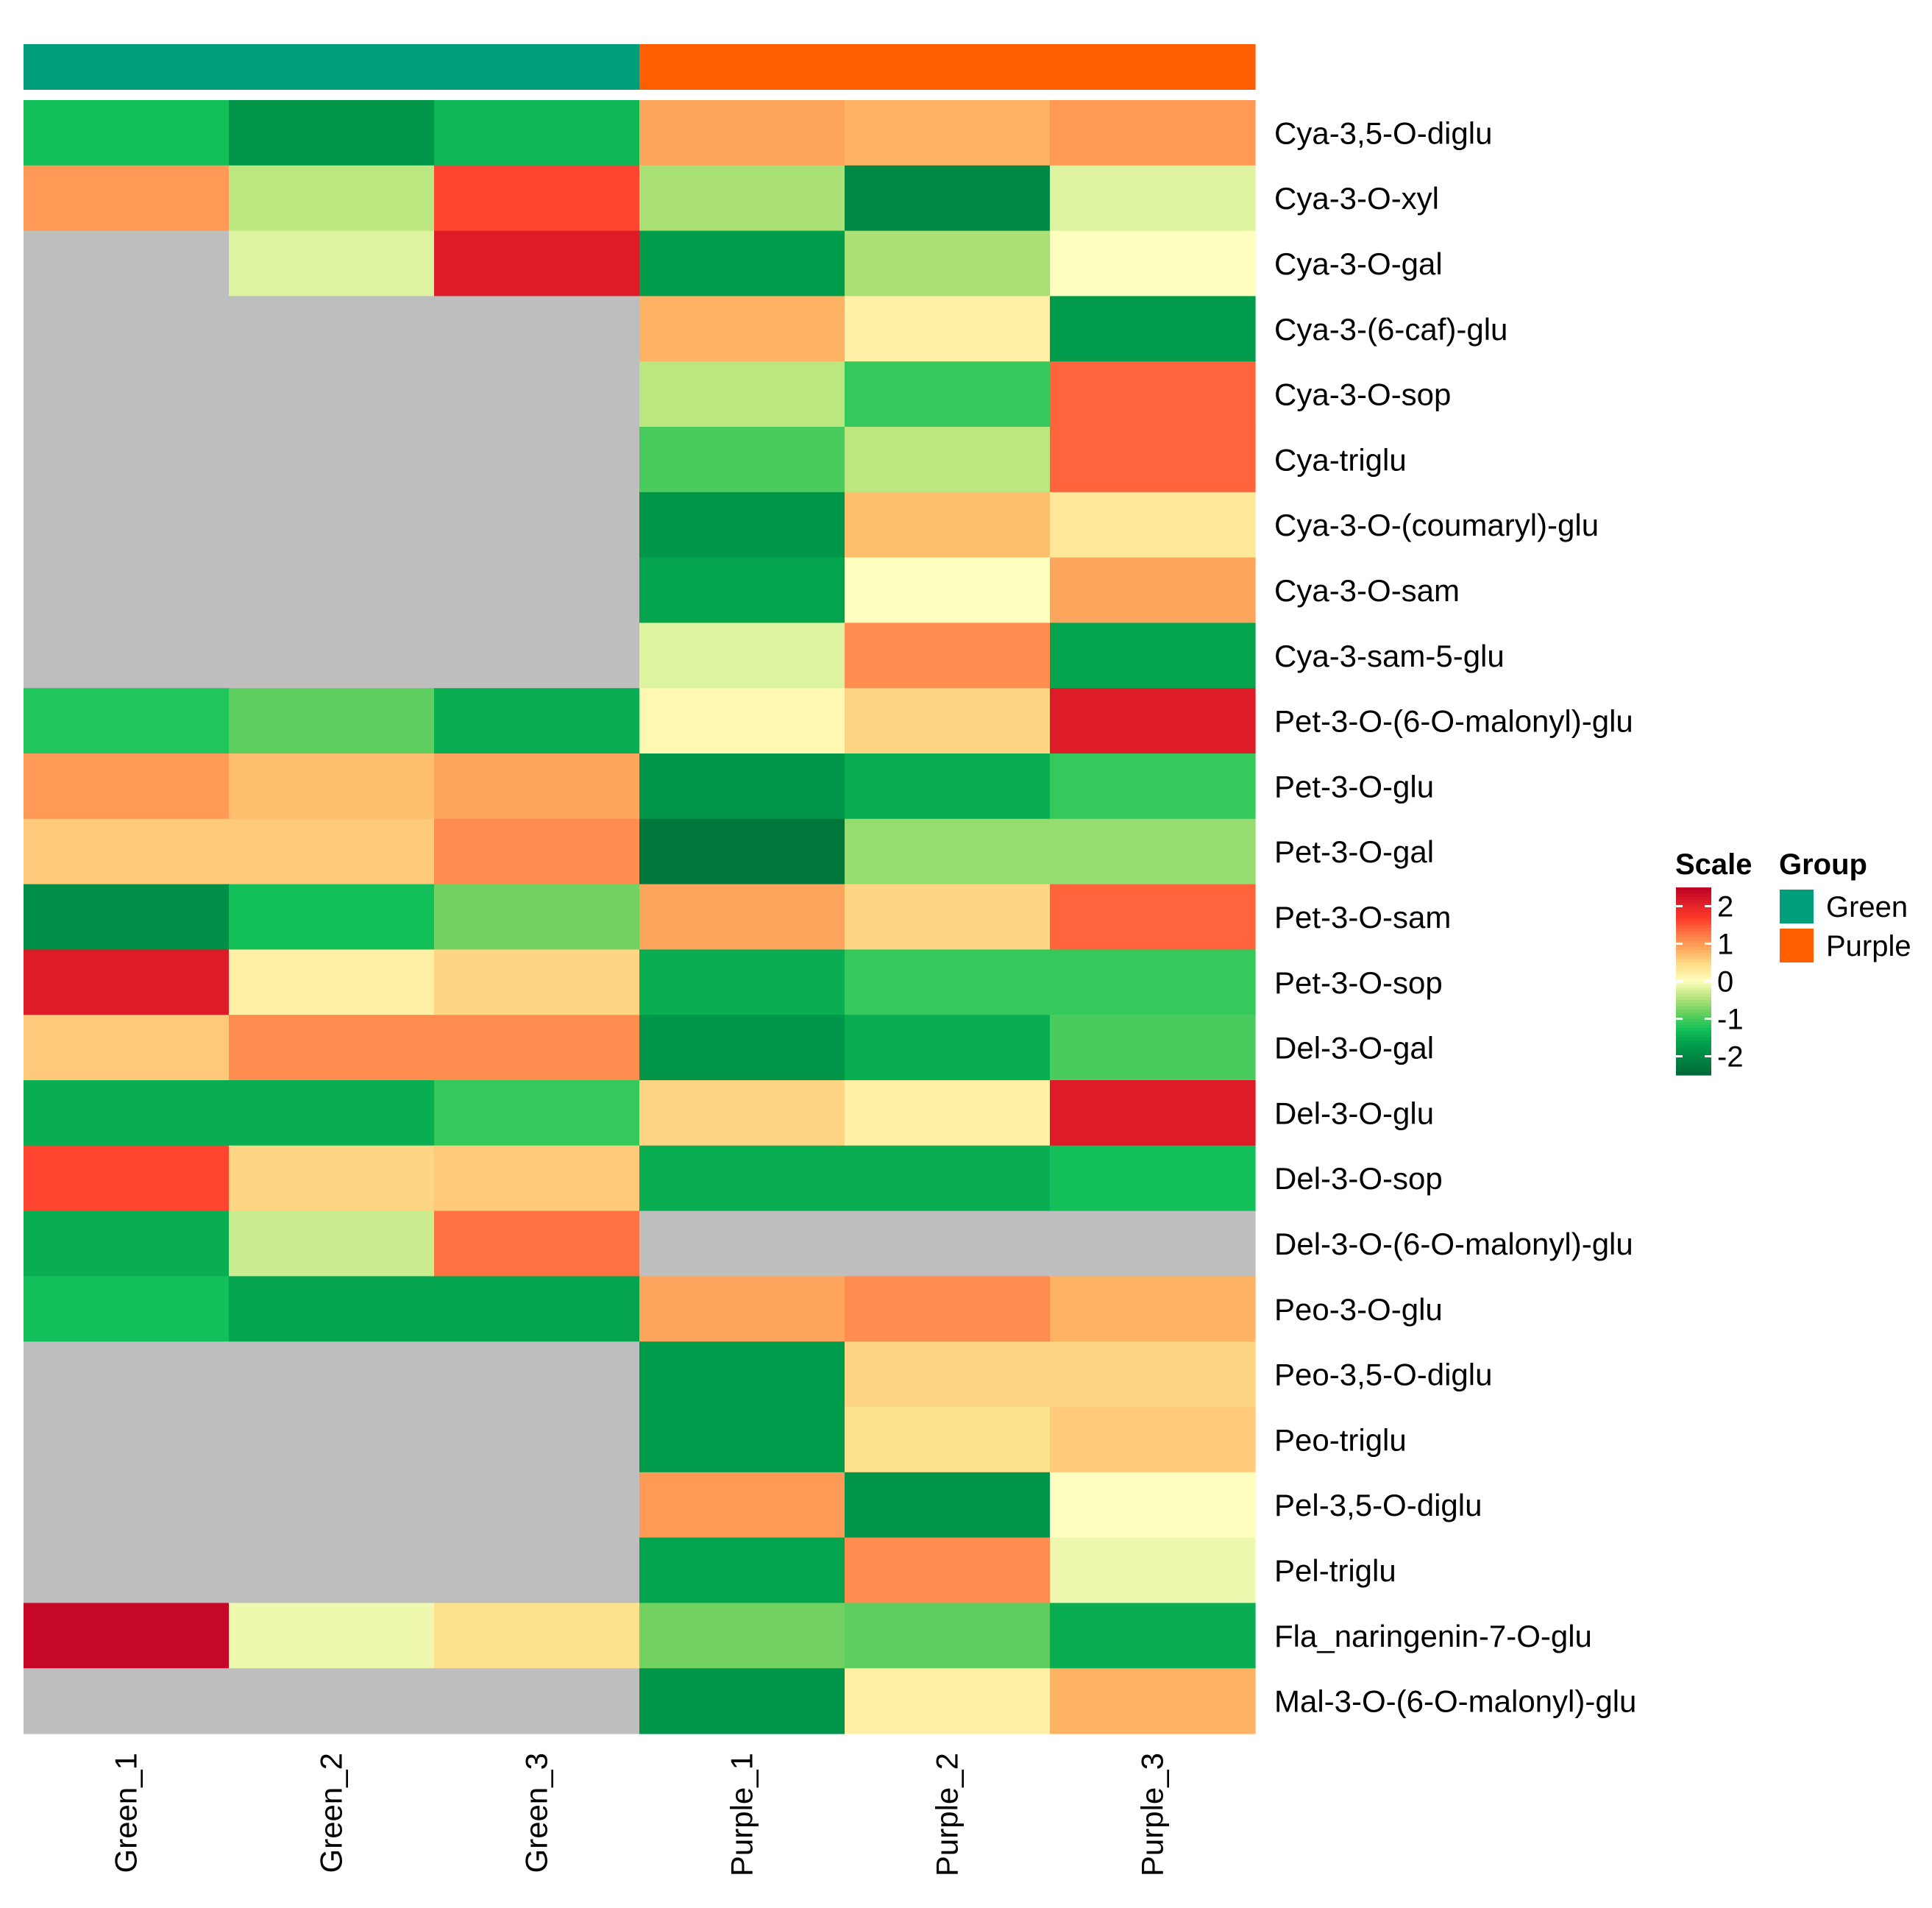 The image size is (1932, 1908). I want to click on row-label: Fla_naringenin-7-O-glu, so click(1433, 1636).